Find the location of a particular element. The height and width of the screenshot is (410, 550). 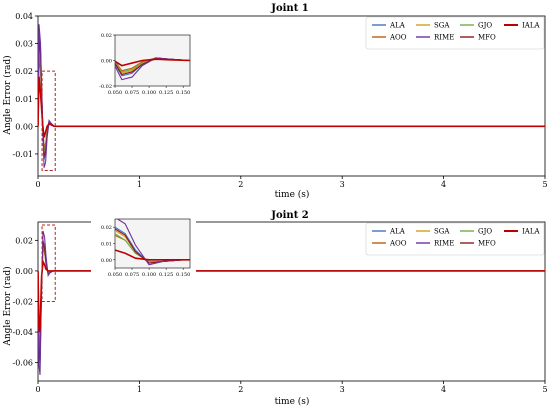

y-tick-label: -0.02 is located at coordinates (22, 302).